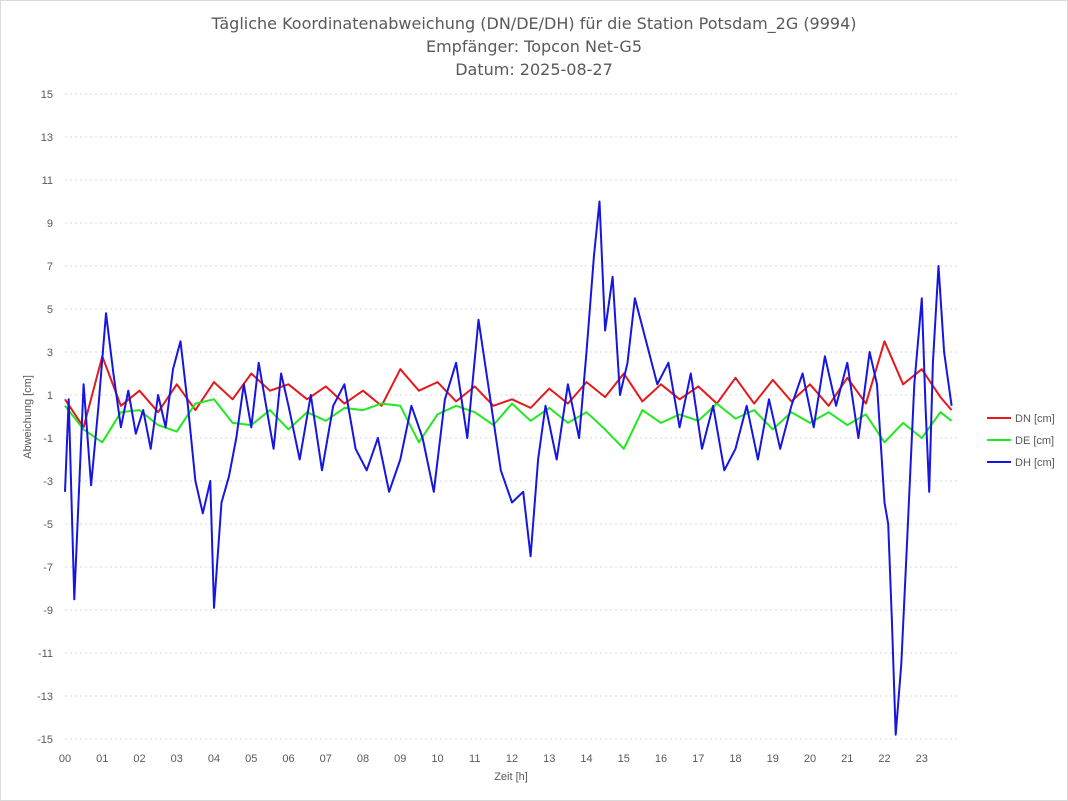  I want to click on x-tick-label: 02, so click(139, 759).